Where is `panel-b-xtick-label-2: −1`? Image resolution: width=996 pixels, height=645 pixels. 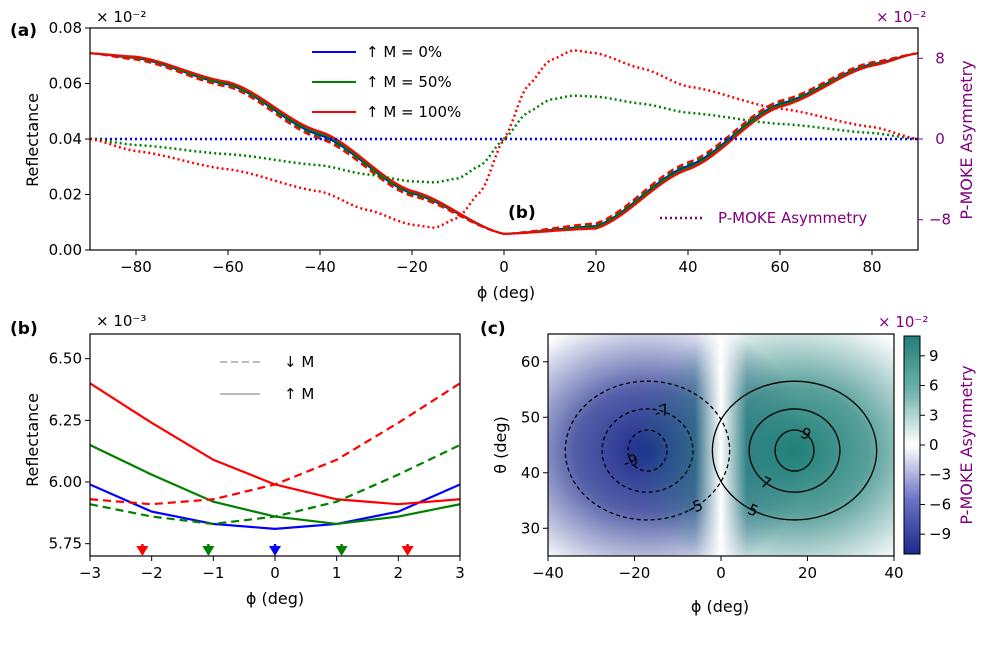 panel-b-xtick-label-2: −1 is located at coordinates (213, 573).